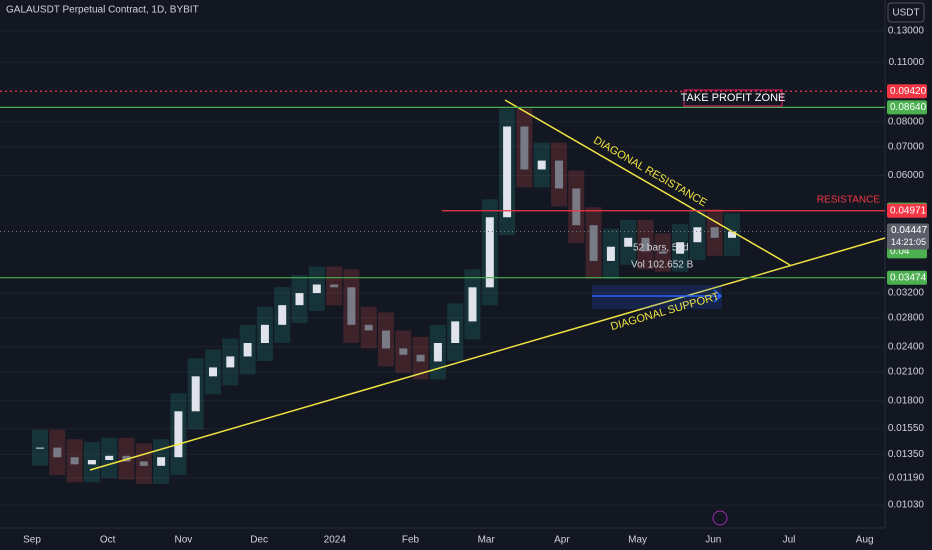 The width and height of the screenshot is (932, 550). What do you see at coordinates (662, 265) in the screenshot?
I see `range-volume: Vol 102.652 B` at bounding box center [662, 265].